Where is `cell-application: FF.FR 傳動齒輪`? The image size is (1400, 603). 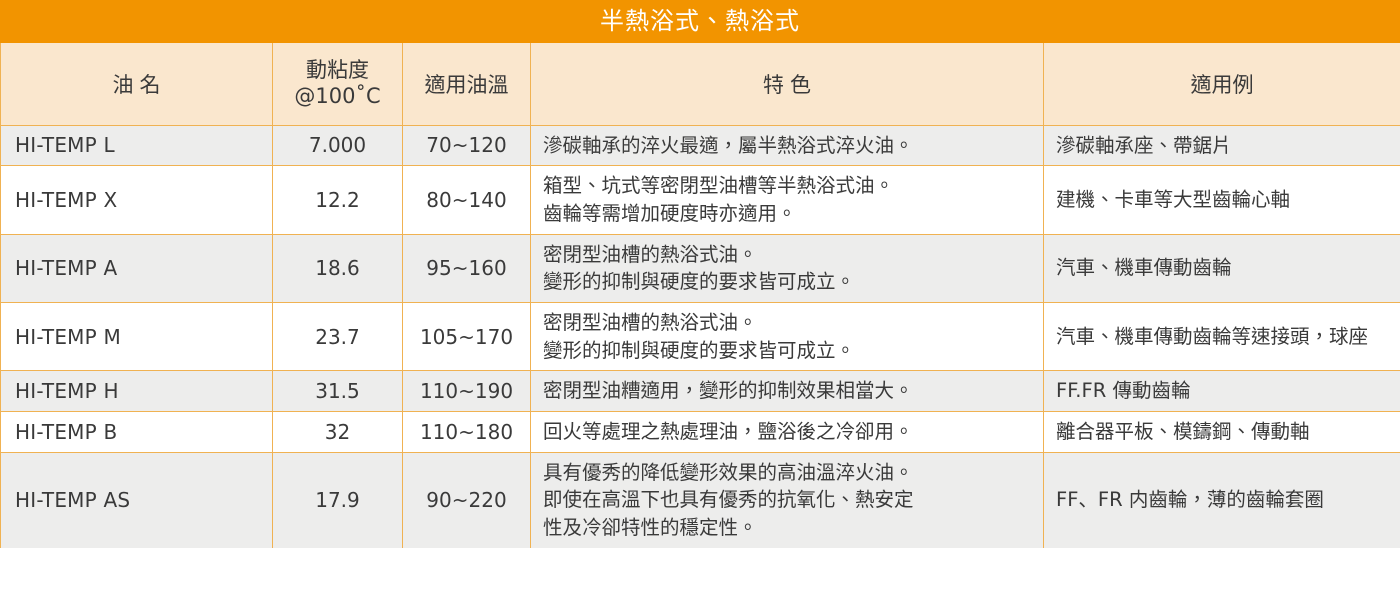 cell-application: FF.FR 傳動齒輪 is located at coordinates (1221, 391).